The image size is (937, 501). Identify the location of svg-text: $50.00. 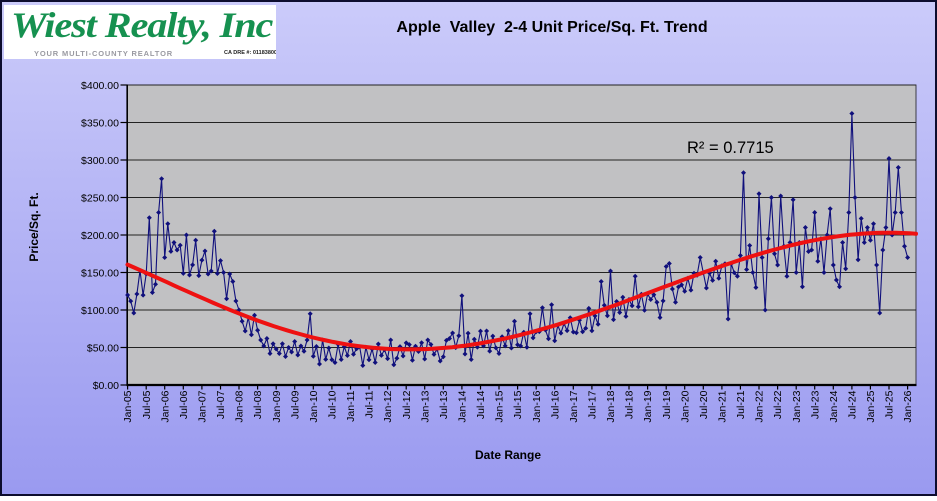
(103, 348).